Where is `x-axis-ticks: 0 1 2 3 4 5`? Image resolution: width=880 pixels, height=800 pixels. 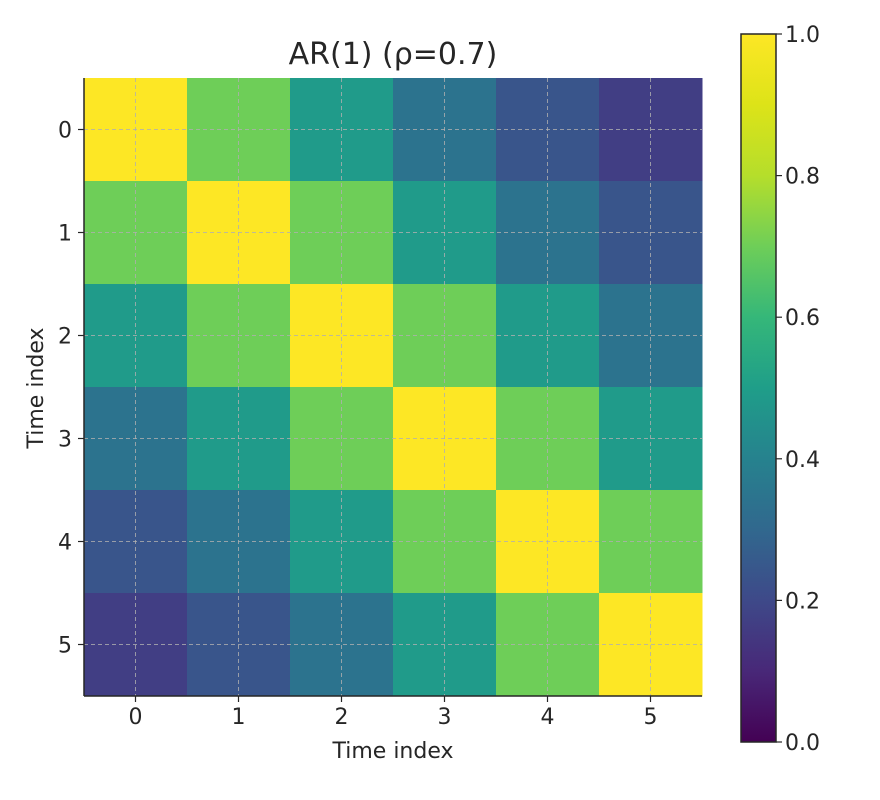 x-axis-ticks: 0 1 2 3 4 5 is located at coordinates (393, 713).